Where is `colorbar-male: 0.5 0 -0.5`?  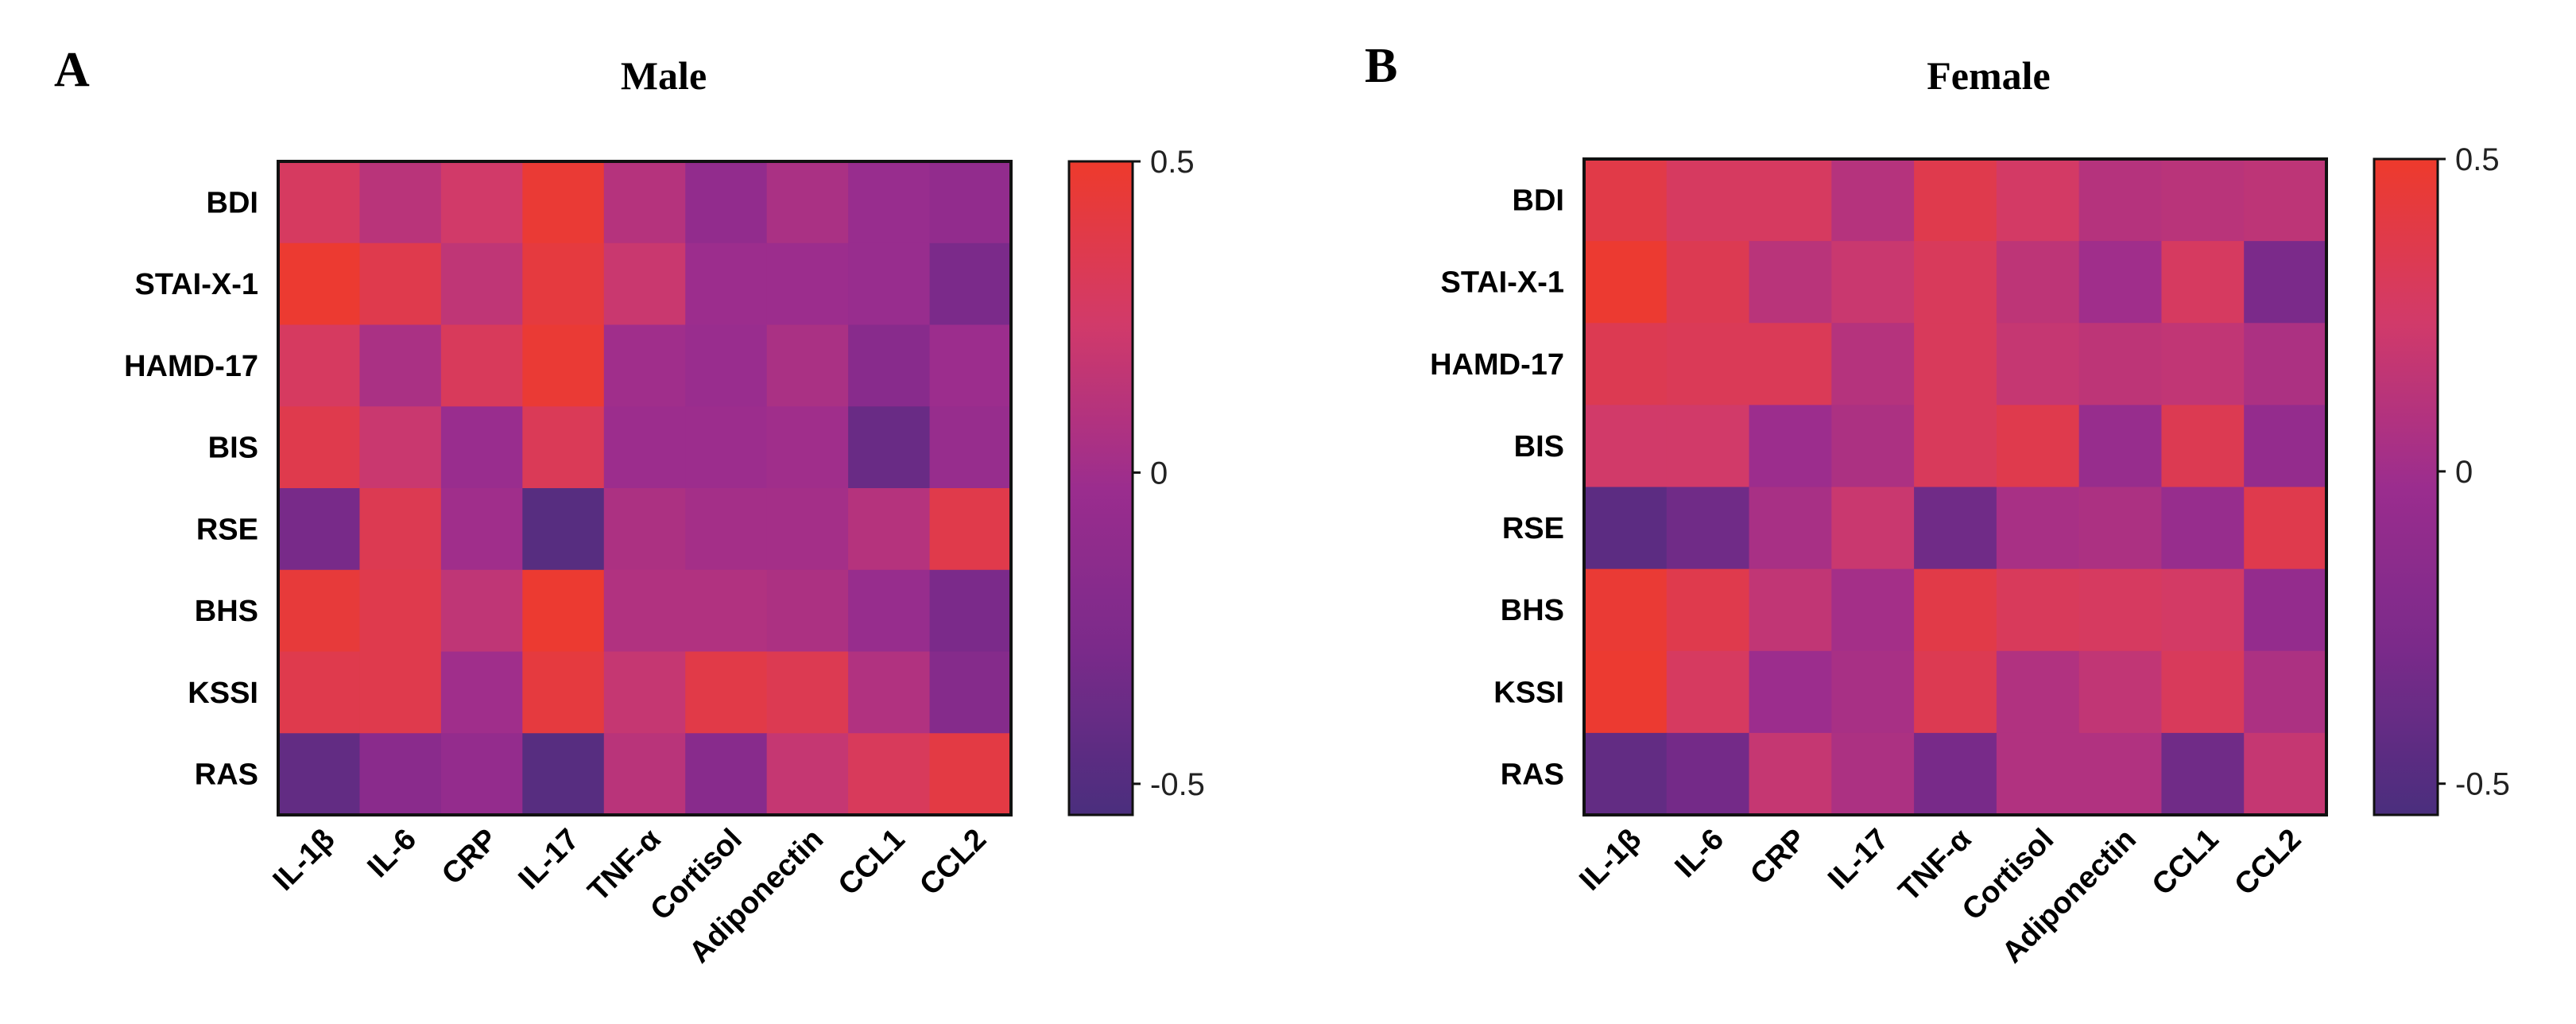 colorbar-male: 0.5 0 -0.5 is located at coordinates (1136, 480).